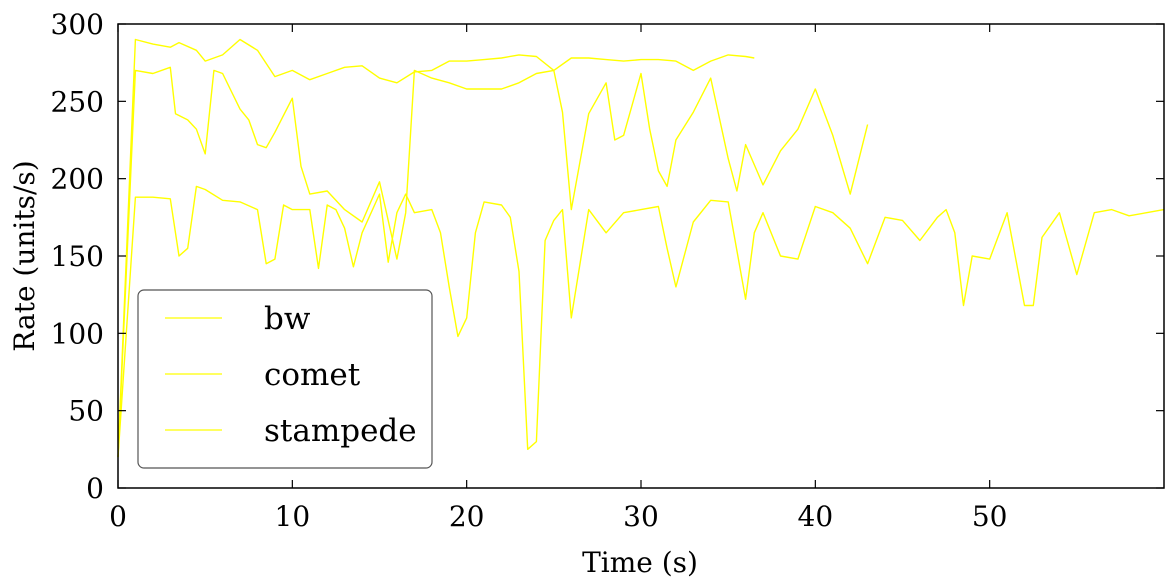 This screenshot has height=588, width=1174. I want to click on legend-label-bw: bw, so click(287, 319).